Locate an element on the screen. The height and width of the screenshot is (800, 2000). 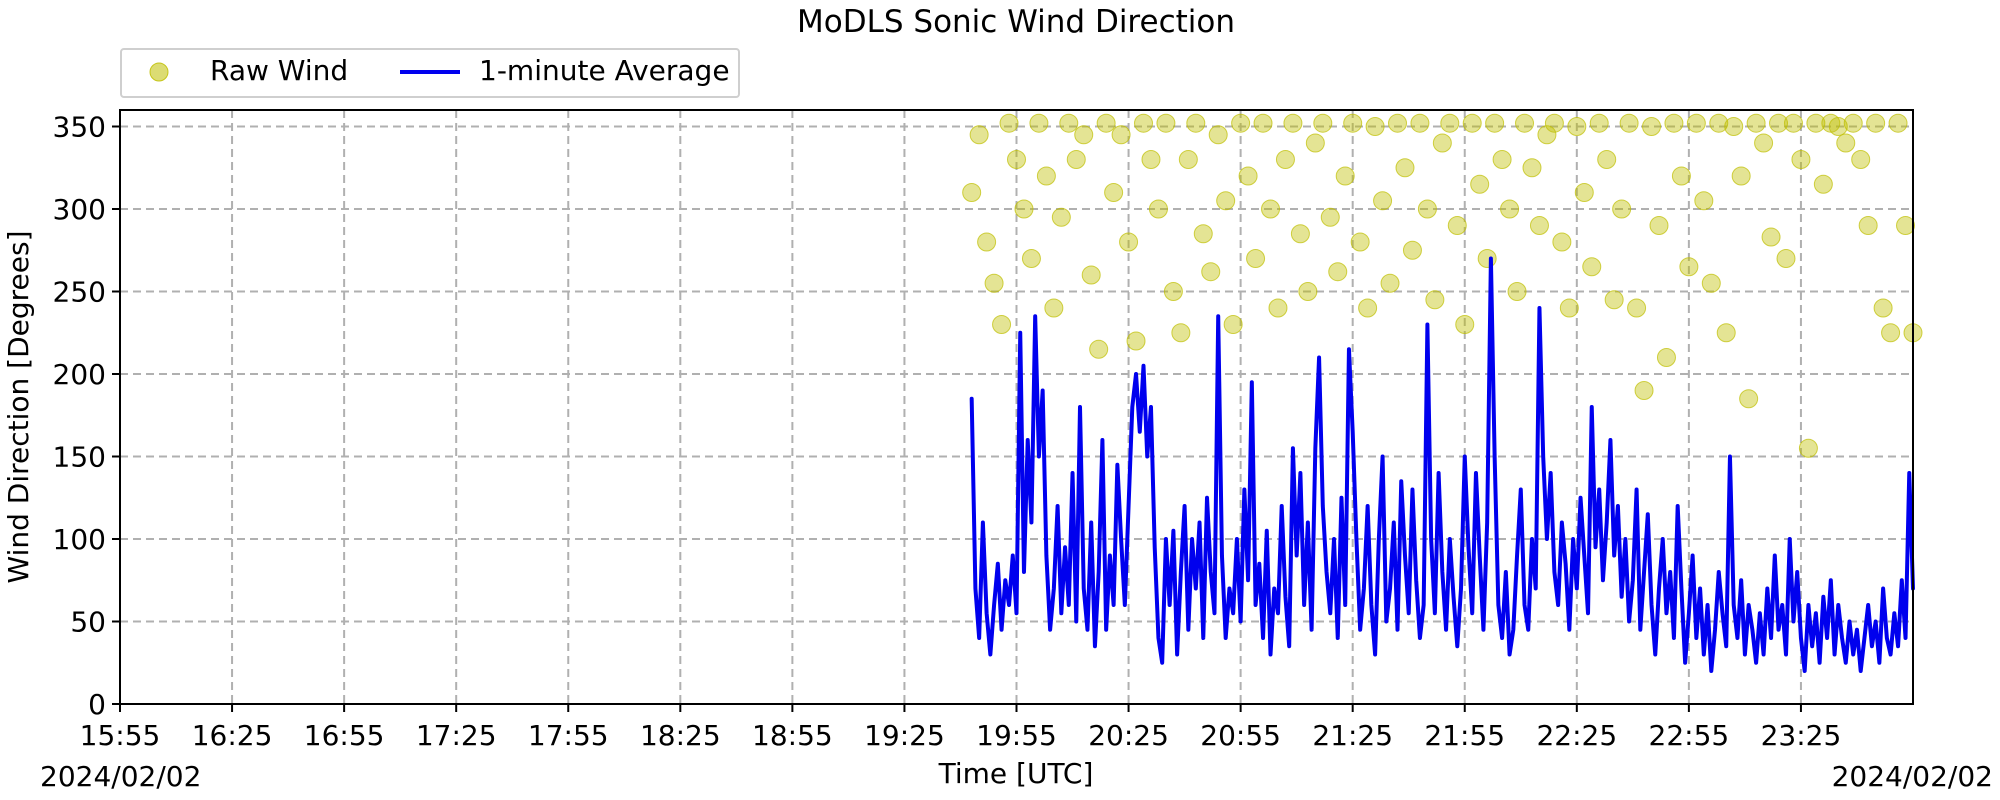
y-tick-label: 350 is located at coordinates (79, 127).